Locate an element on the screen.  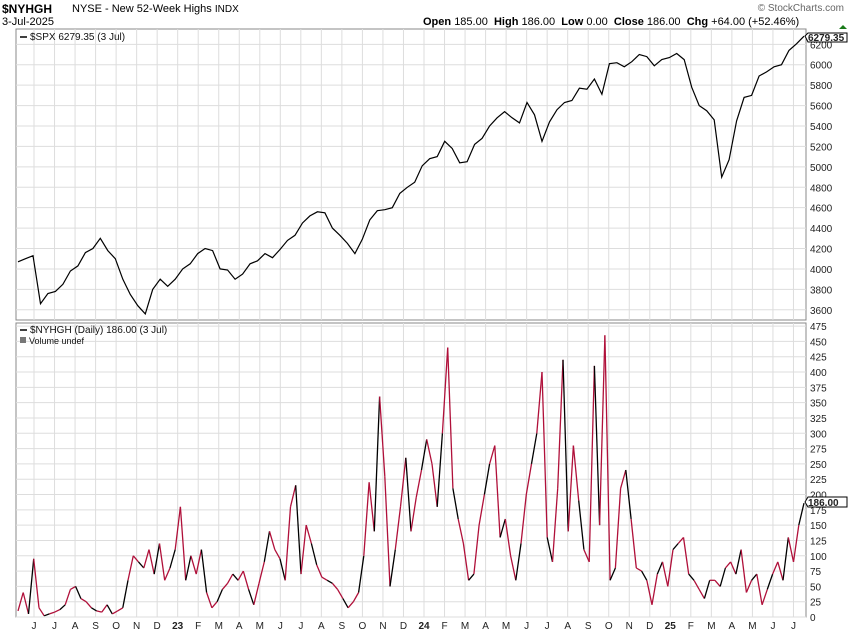
upper-legend: $SPX 6279.35 (3 Jul) is located at coordinates (72, 37).